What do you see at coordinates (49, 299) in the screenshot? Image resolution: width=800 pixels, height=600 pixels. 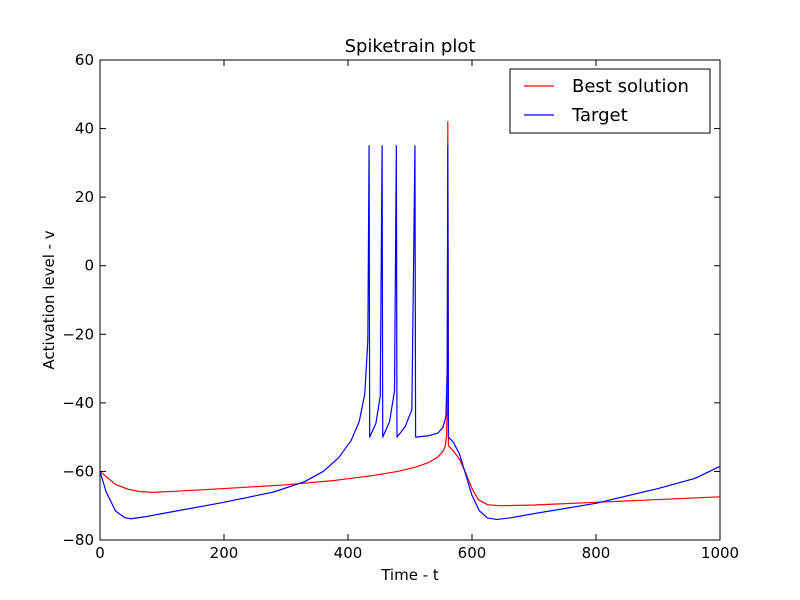 I see `y-axis-label: Activation level - v` at bounding box center [49, 299].